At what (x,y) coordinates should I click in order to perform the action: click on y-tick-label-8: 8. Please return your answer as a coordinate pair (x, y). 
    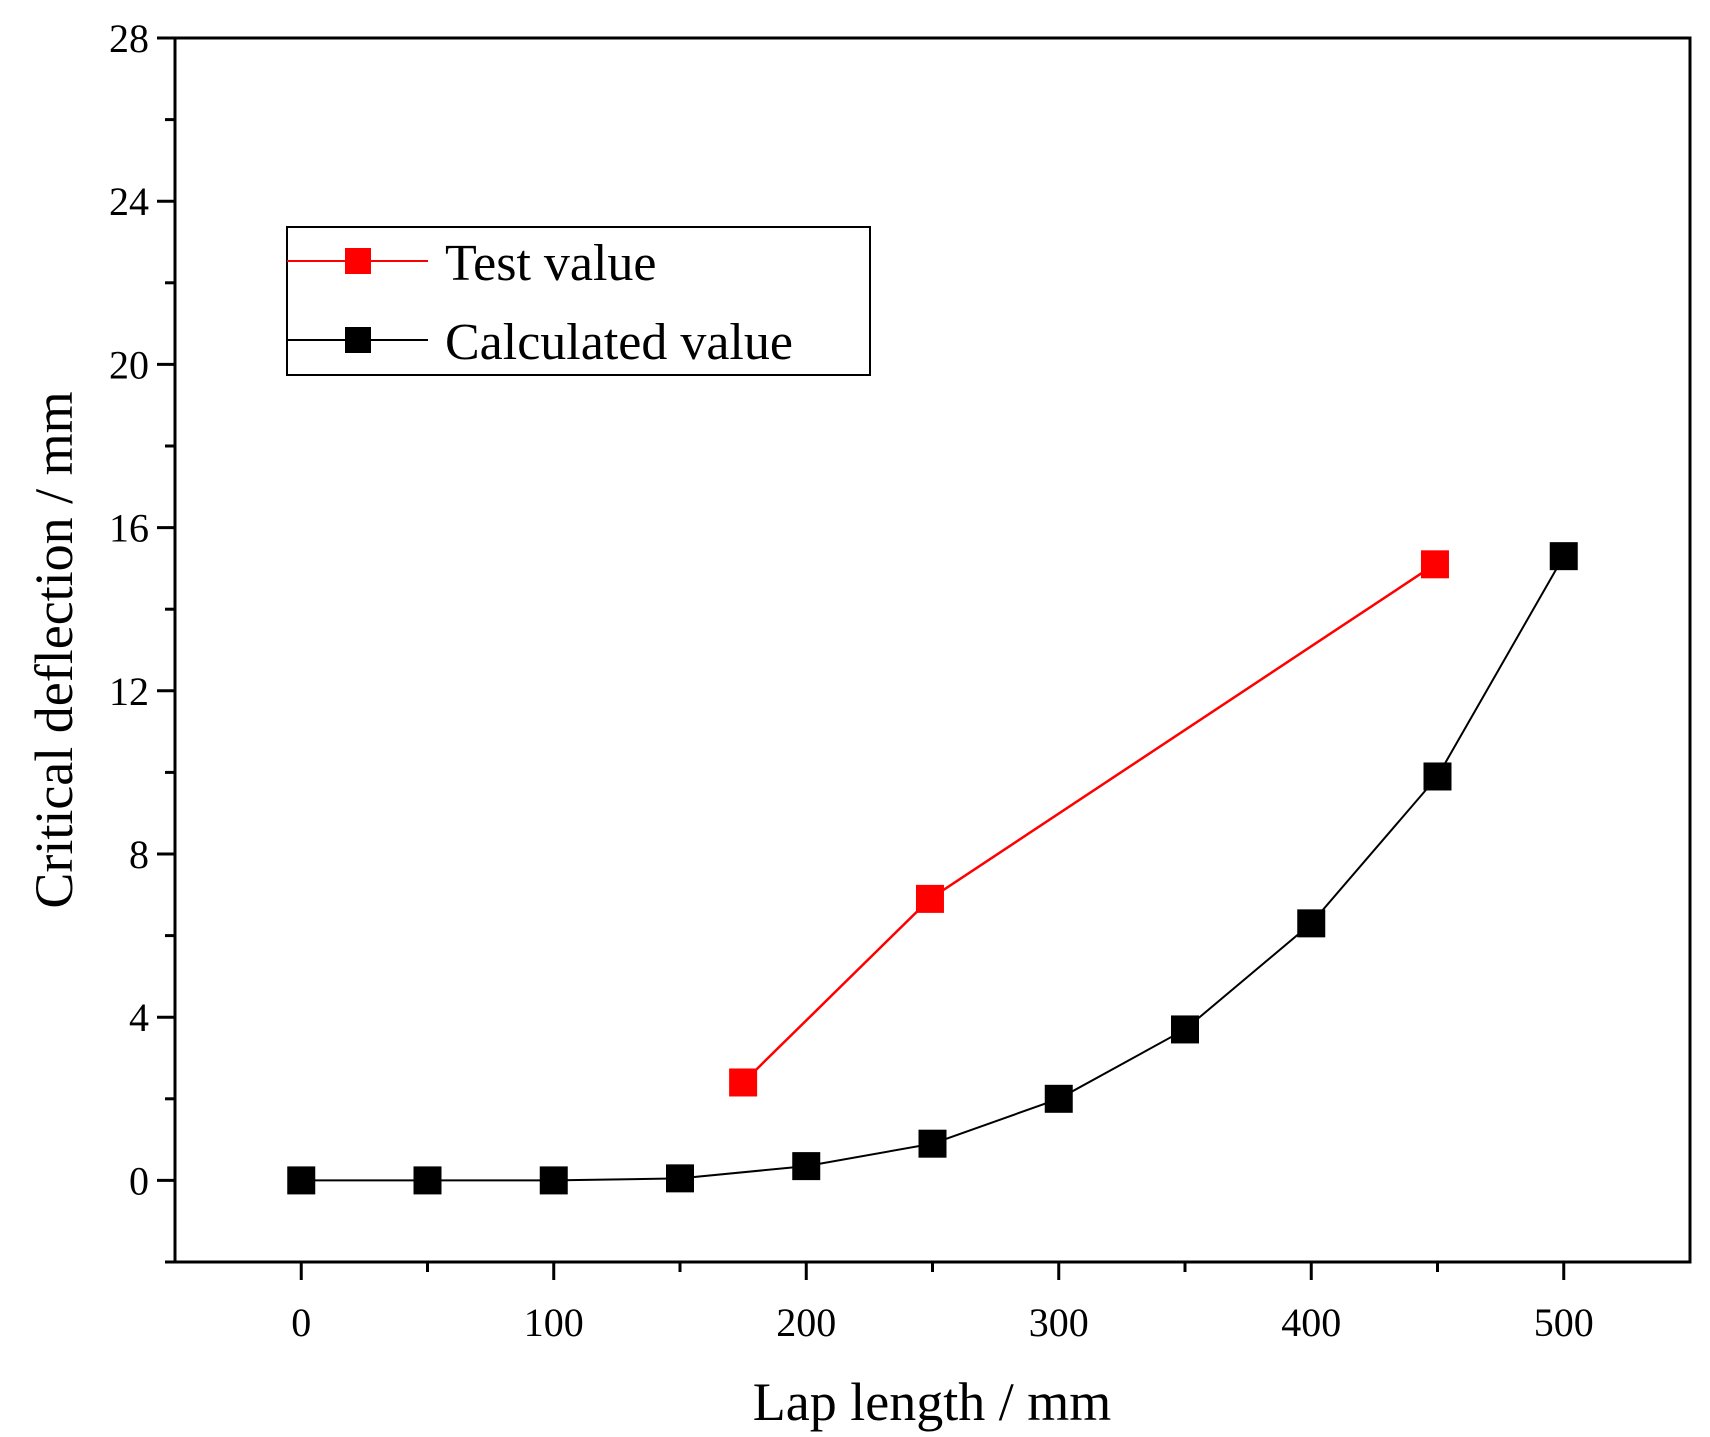
    Looking at the image, I should click on (139, 854).